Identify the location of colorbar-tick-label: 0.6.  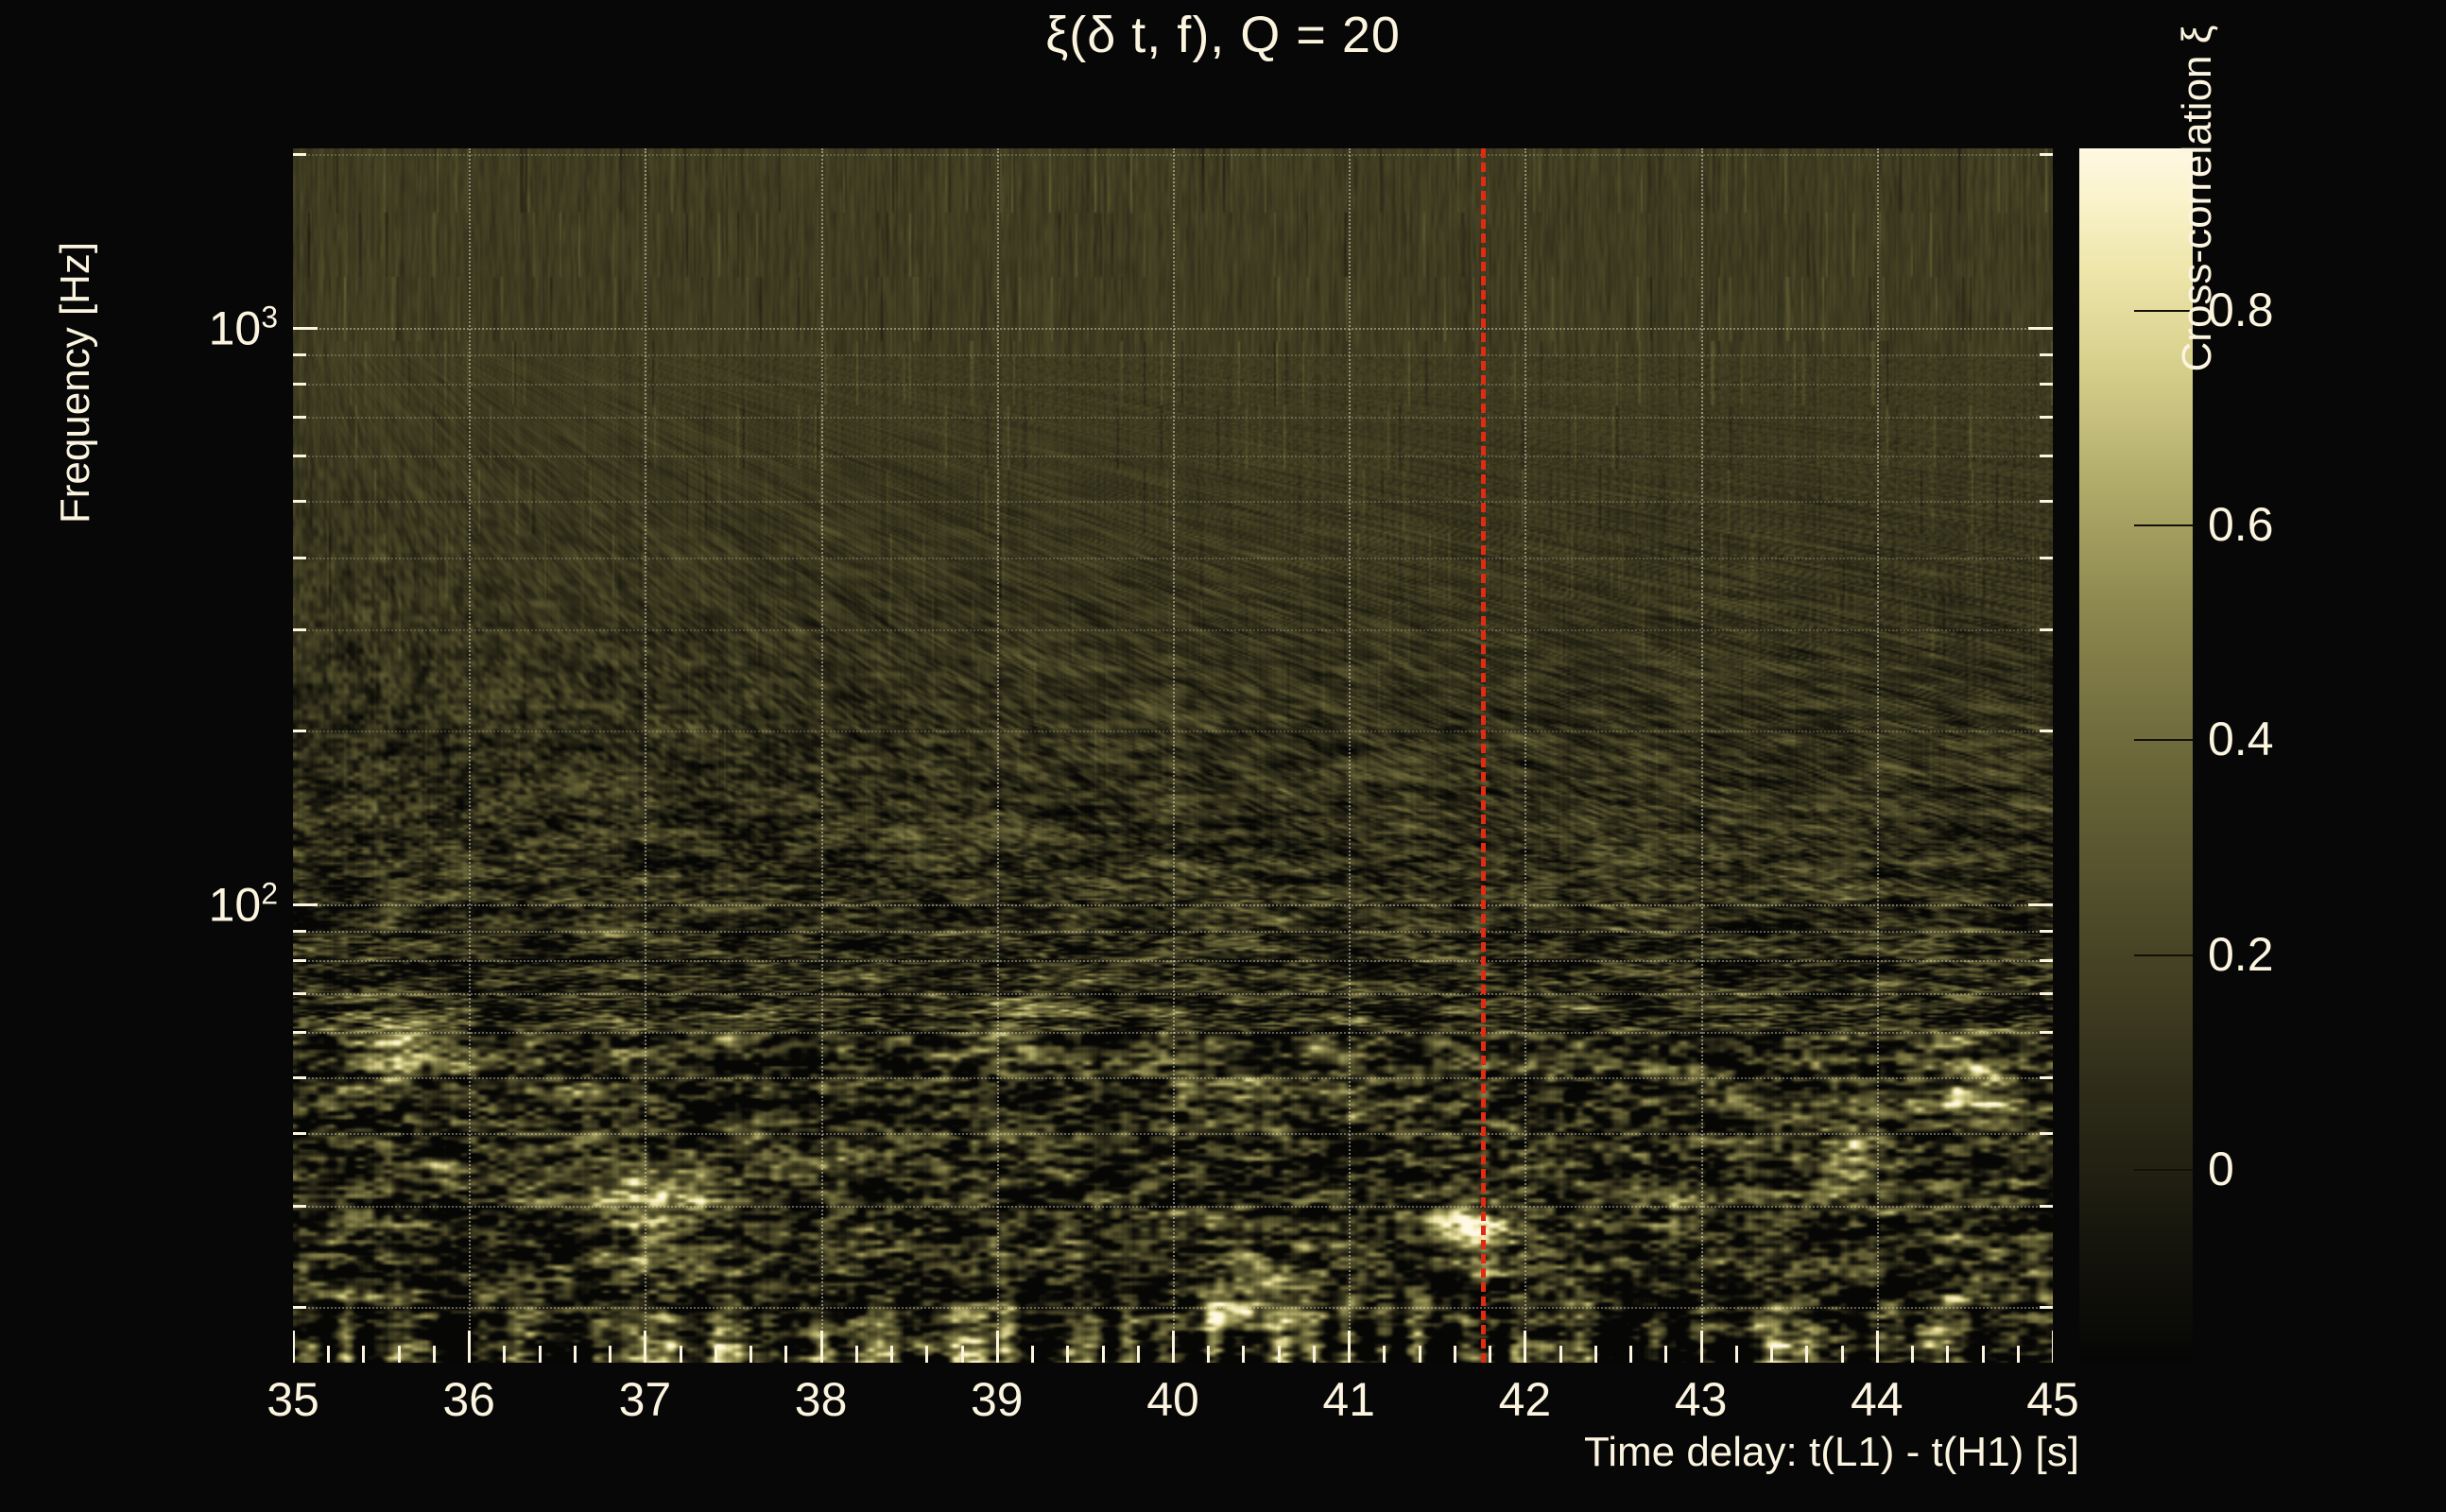
(2241, 524).